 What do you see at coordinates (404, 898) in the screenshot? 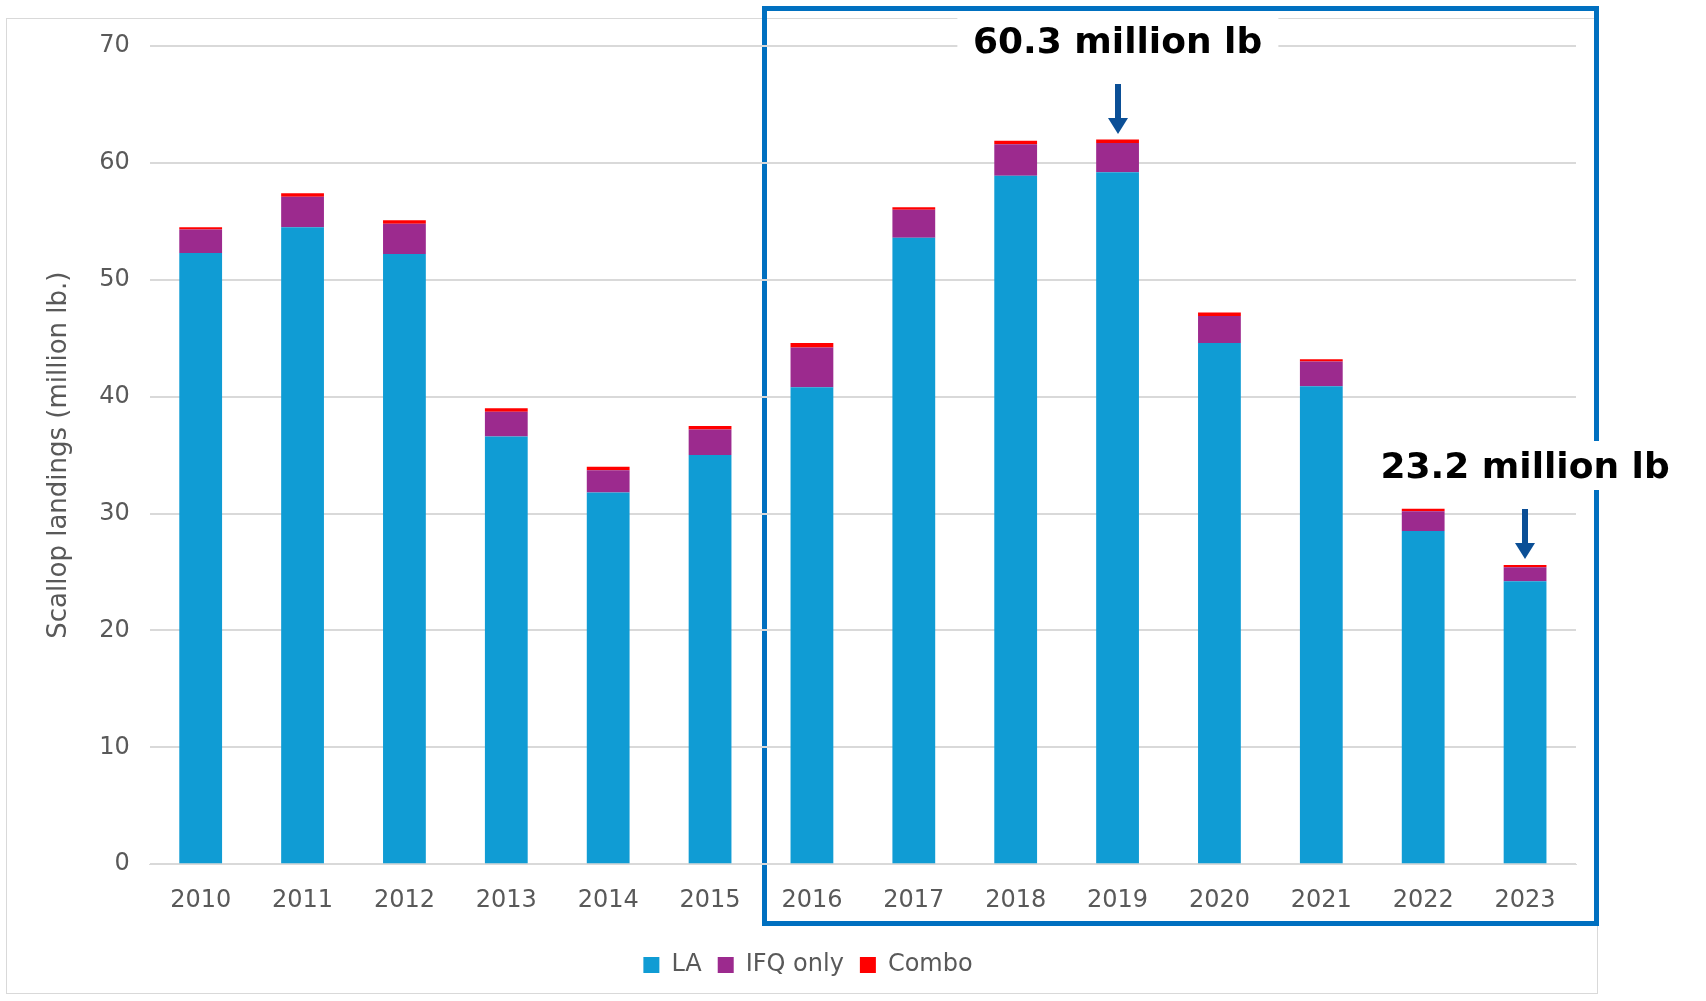
I see `x-tick-label: 2012` at bounding box center [404, 898].